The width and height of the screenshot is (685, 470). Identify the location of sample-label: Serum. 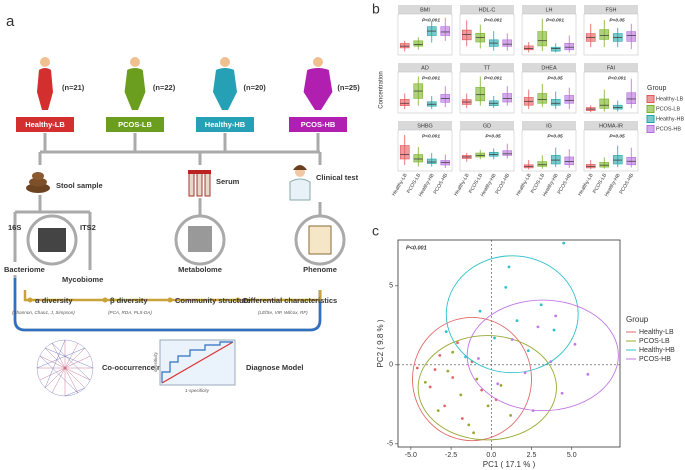
(228, 181).